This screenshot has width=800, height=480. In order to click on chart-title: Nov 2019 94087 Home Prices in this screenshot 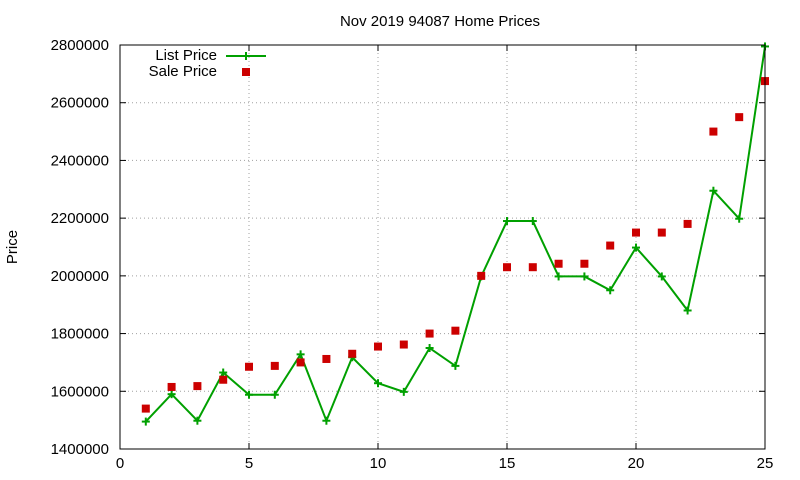, I will do `click(440, 21)`.